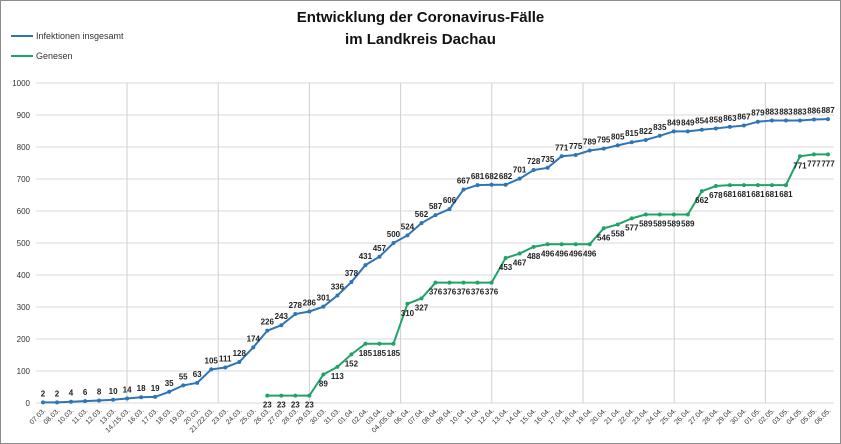 The image size is (841, 444). Describe the element at coordinates (113, 391) in the screenshot. I see `data-label: 10` at that location.